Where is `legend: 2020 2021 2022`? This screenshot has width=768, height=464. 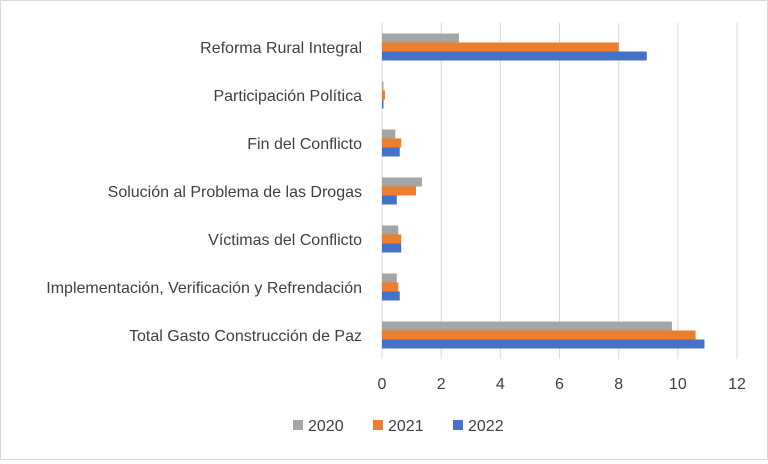
legend: 2020 2021 2022 is located at coordinates (398, 426).